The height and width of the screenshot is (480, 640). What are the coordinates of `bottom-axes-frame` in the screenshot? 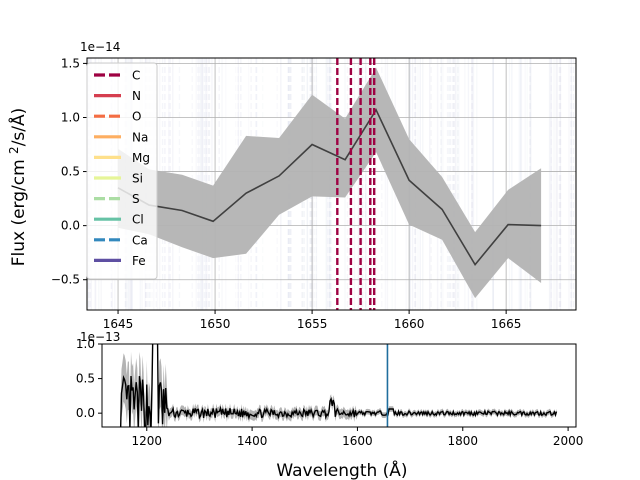 It's located at (339, 385).